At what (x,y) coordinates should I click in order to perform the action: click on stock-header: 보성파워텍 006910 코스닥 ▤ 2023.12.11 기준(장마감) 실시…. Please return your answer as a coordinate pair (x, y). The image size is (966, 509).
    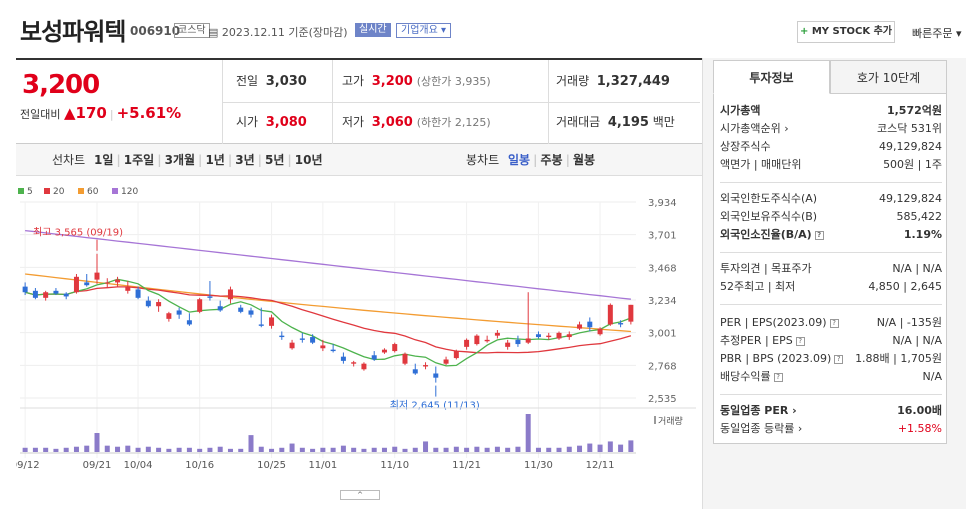
    Looking at the image, I should click on (483, 29).